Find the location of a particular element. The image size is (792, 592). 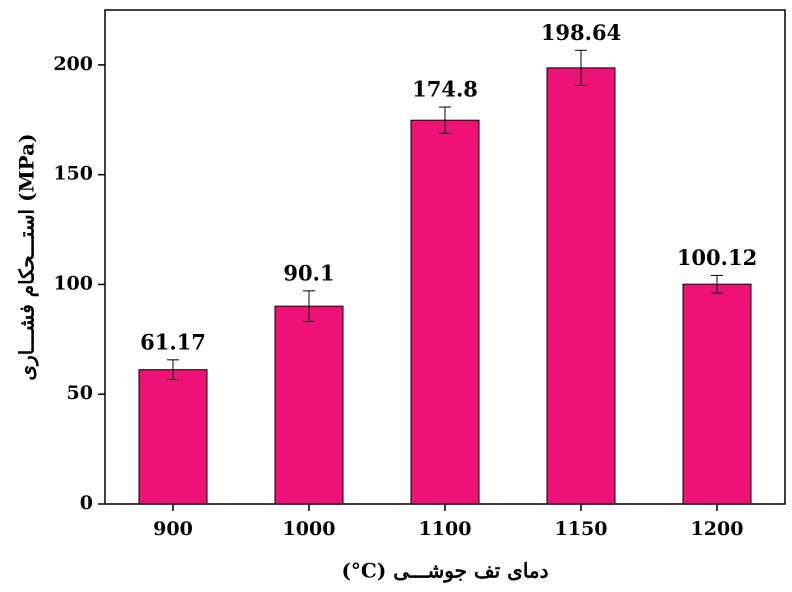

x-tick-label: 900 is located at coordinates (173, 529).